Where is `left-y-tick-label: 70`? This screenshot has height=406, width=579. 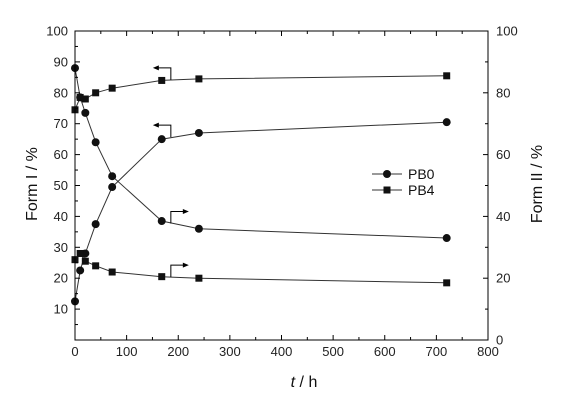 left-y-tick-label: 70 is located at coordinates (61, 123).